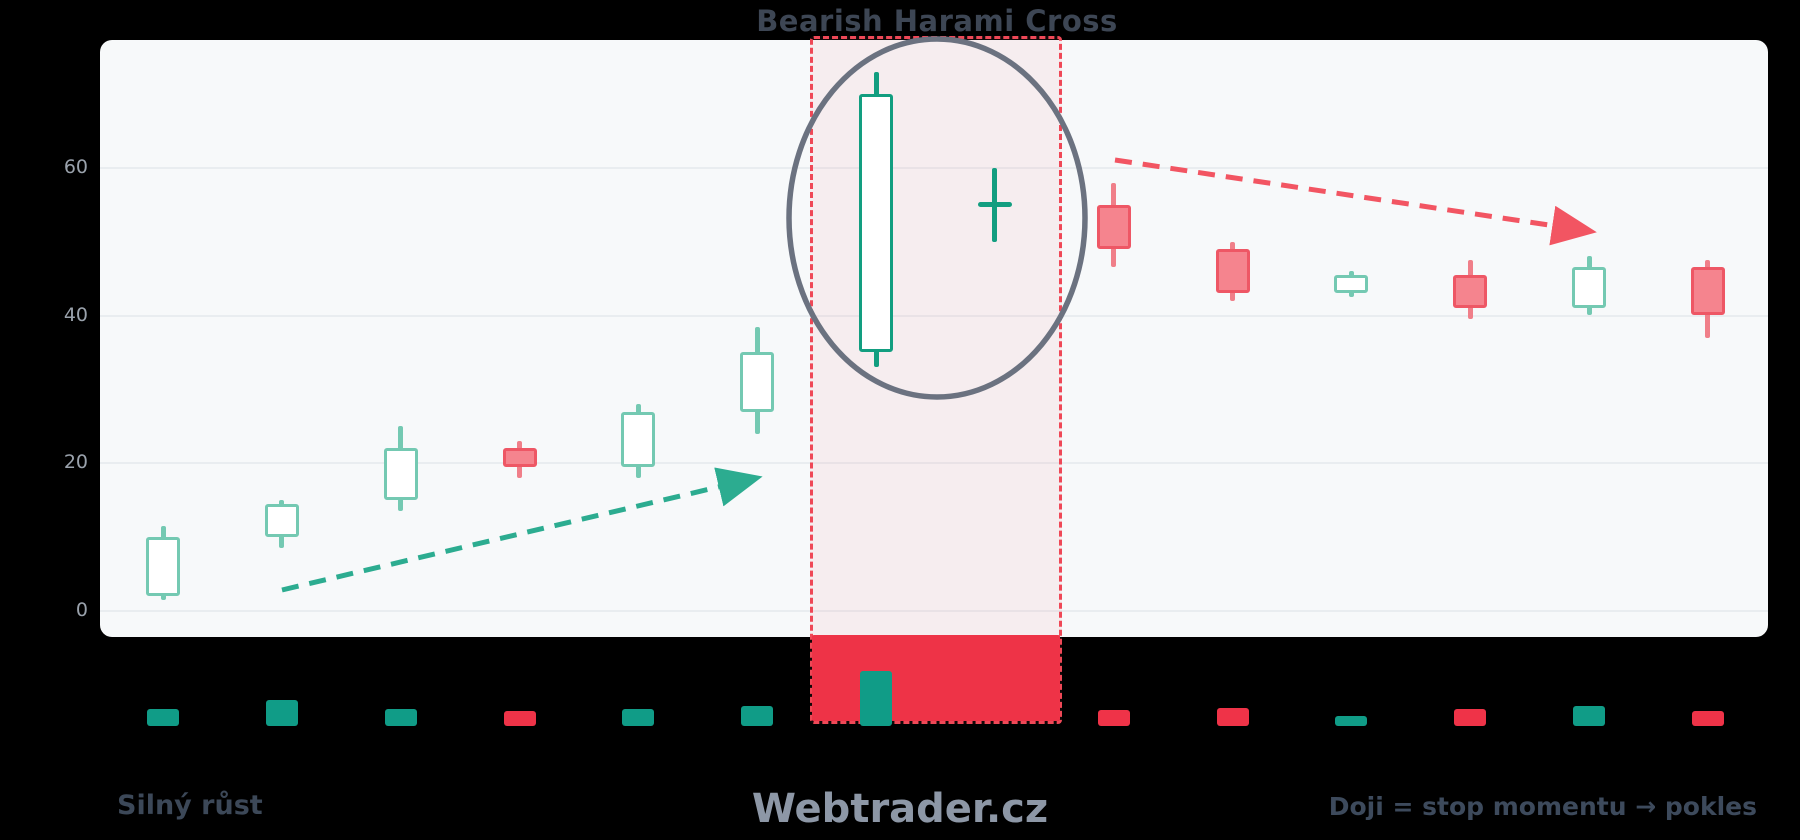 The width and height of the screenshot is (1800, 840). What do you see at coordinates (1113, 226) in the screenshot?
I see `candle-9-body` at bounding box center [1113, 226].